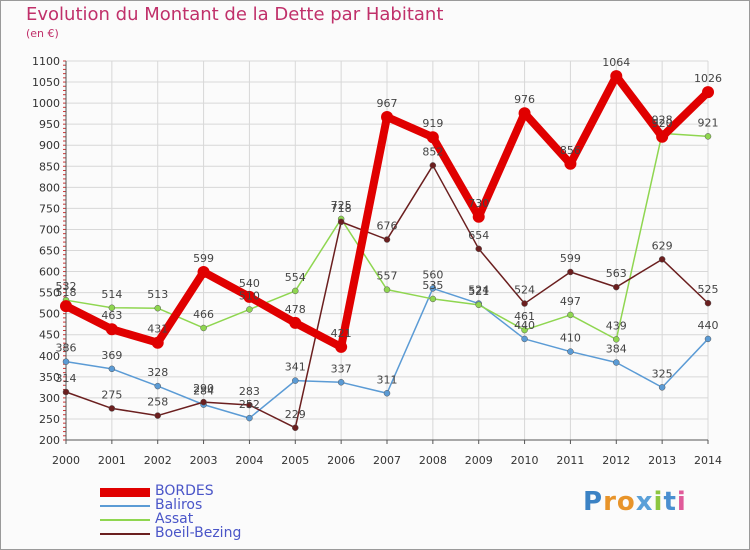  Describe the element at coordinates (49, 419) in the screenshot. I see `y-tick-label: 250` at that location.